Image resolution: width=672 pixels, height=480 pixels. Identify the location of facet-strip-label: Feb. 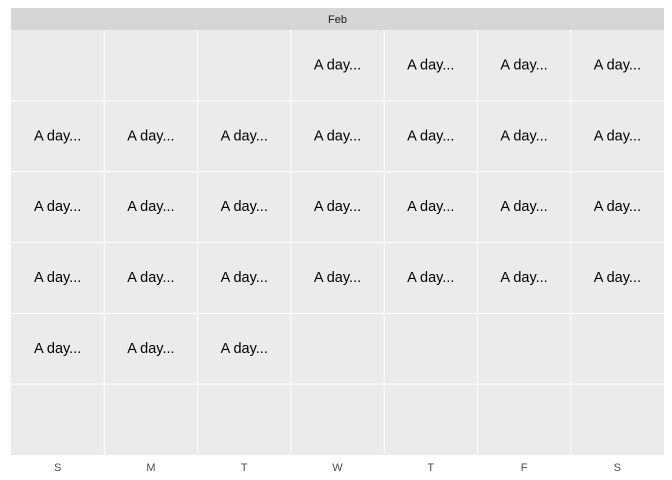
(337, 20).